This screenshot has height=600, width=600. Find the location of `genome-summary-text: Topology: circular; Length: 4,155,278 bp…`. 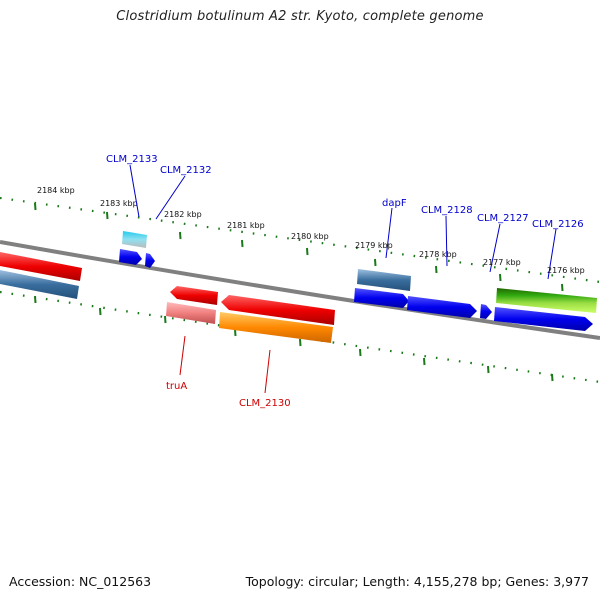

genome-summary-text: Topology: circular; Length: 4,155,278 bp… is located at coordinates (417, 581).